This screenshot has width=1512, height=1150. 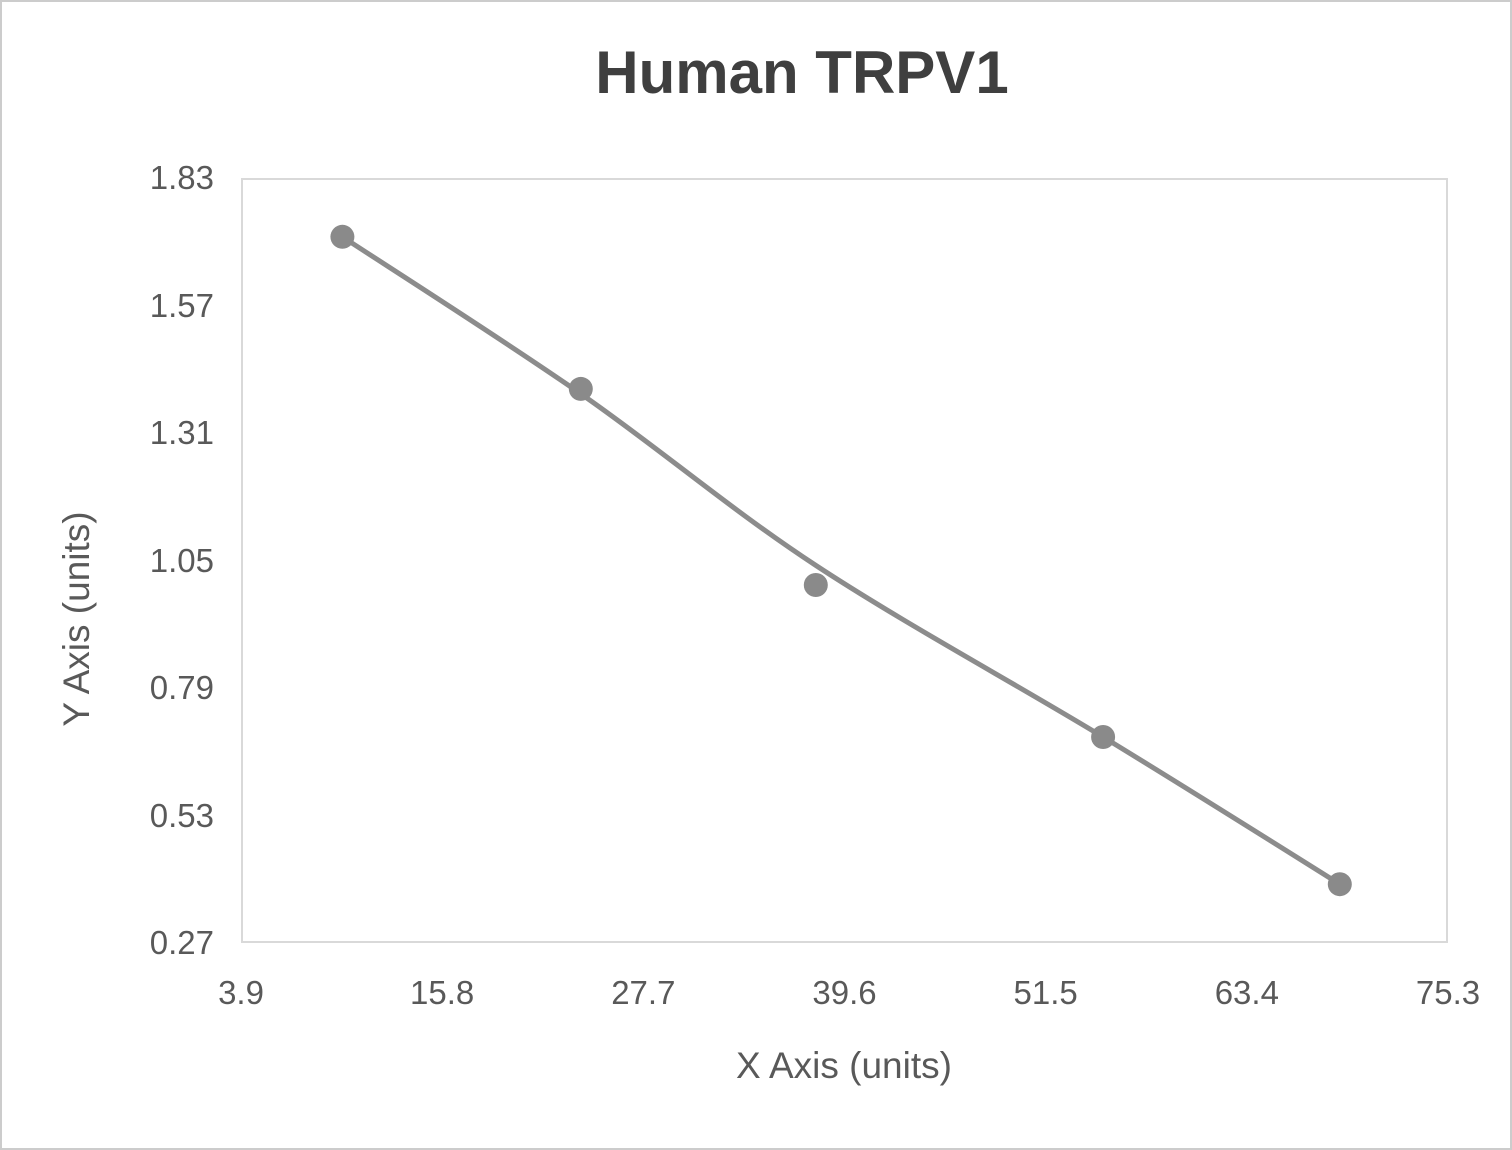 What do you see at coordinates (181, 305) in the screenshot?
I see `y-tick-label: 1.57` at bounding box center [181, 305].